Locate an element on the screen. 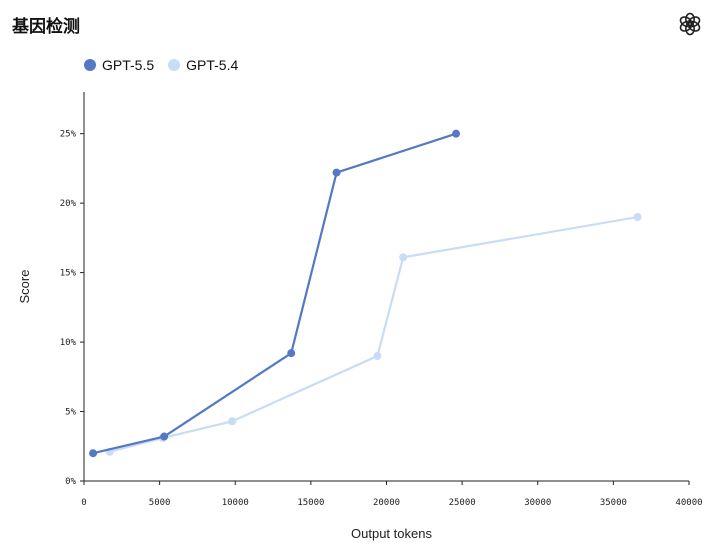  y-tick-label: 0% is located at coordinates (70, 482).